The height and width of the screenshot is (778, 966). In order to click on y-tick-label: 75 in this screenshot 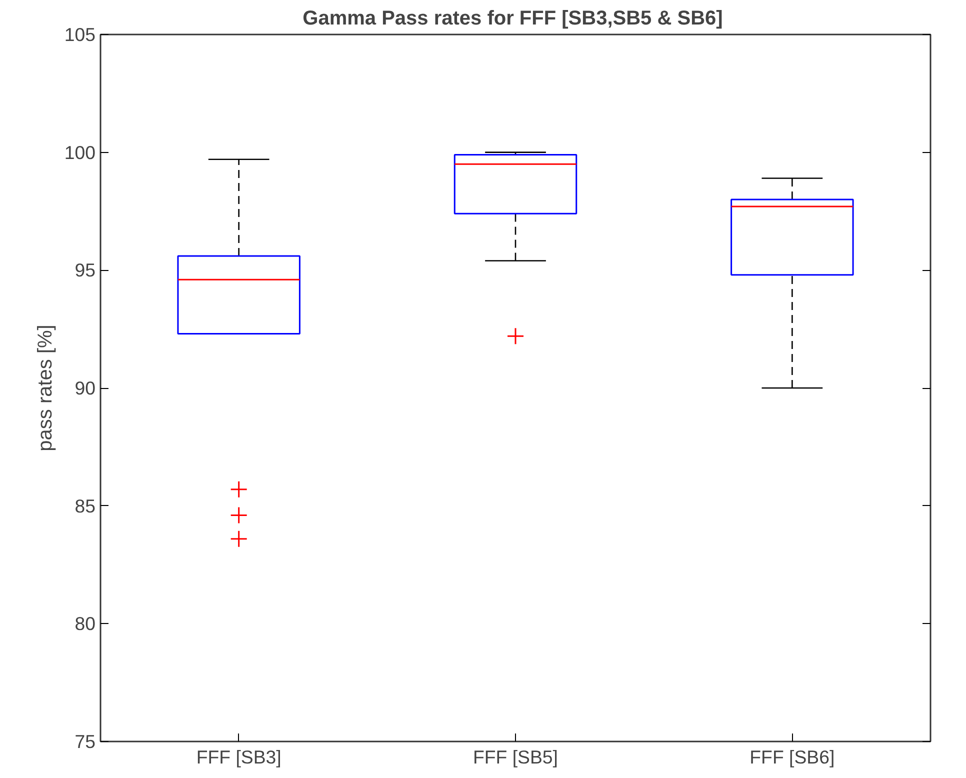, I will do `click(85, 741)`.